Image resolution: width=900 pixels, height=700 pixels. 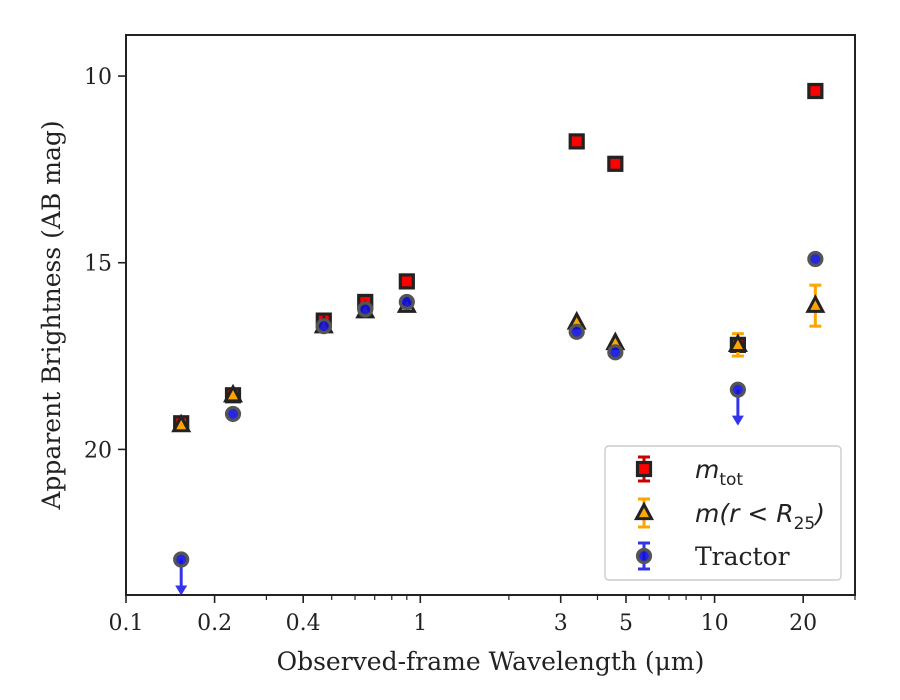 What do you see at coordinates (744, 513) in the screenshot?
I see `legend-label-mr25-main: m(r < R` at bounding box center [744, 513].